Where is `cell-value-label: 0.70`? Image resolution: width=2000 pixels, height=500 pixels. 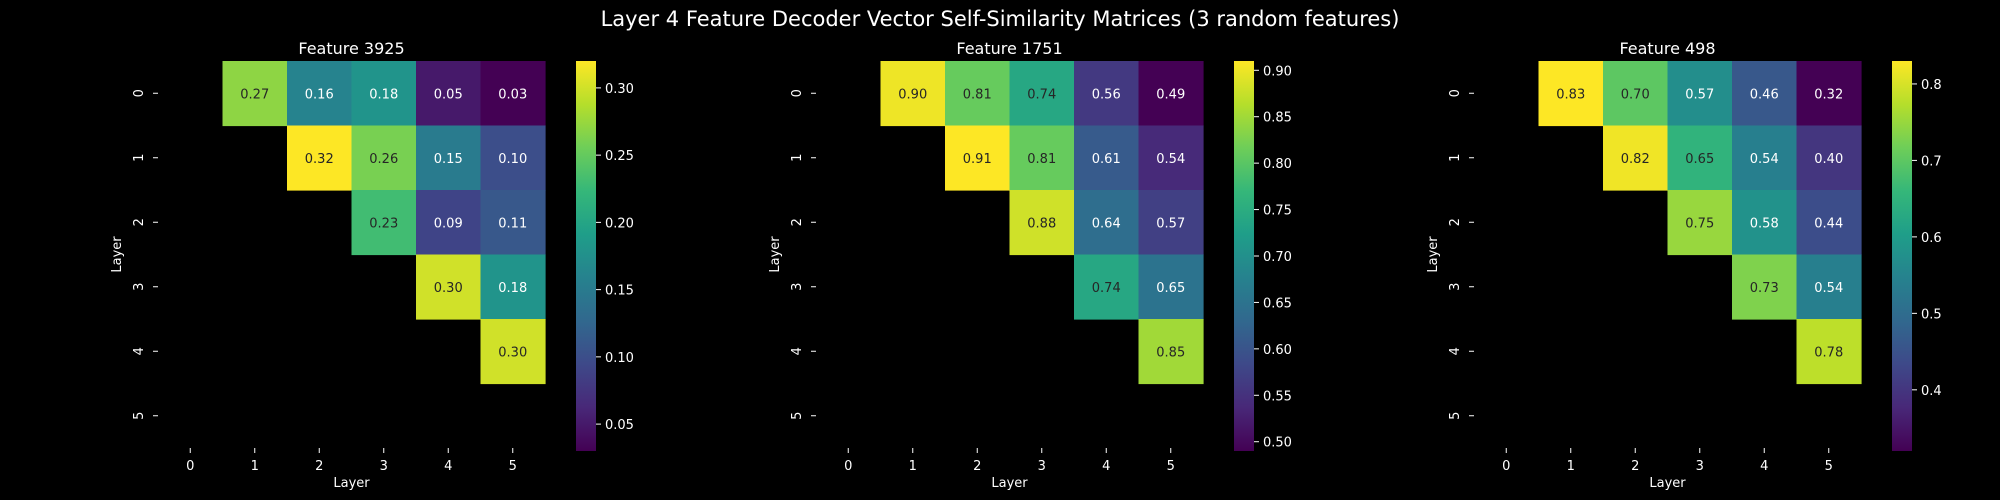 cell-value-label: 0.70 is located at coordinates (1635, 94).